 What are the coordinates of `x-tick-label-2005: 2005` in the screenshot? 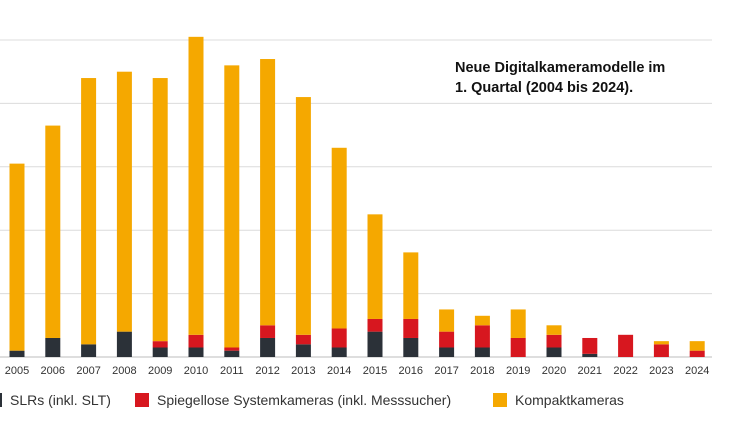 It's located at (17, 371).